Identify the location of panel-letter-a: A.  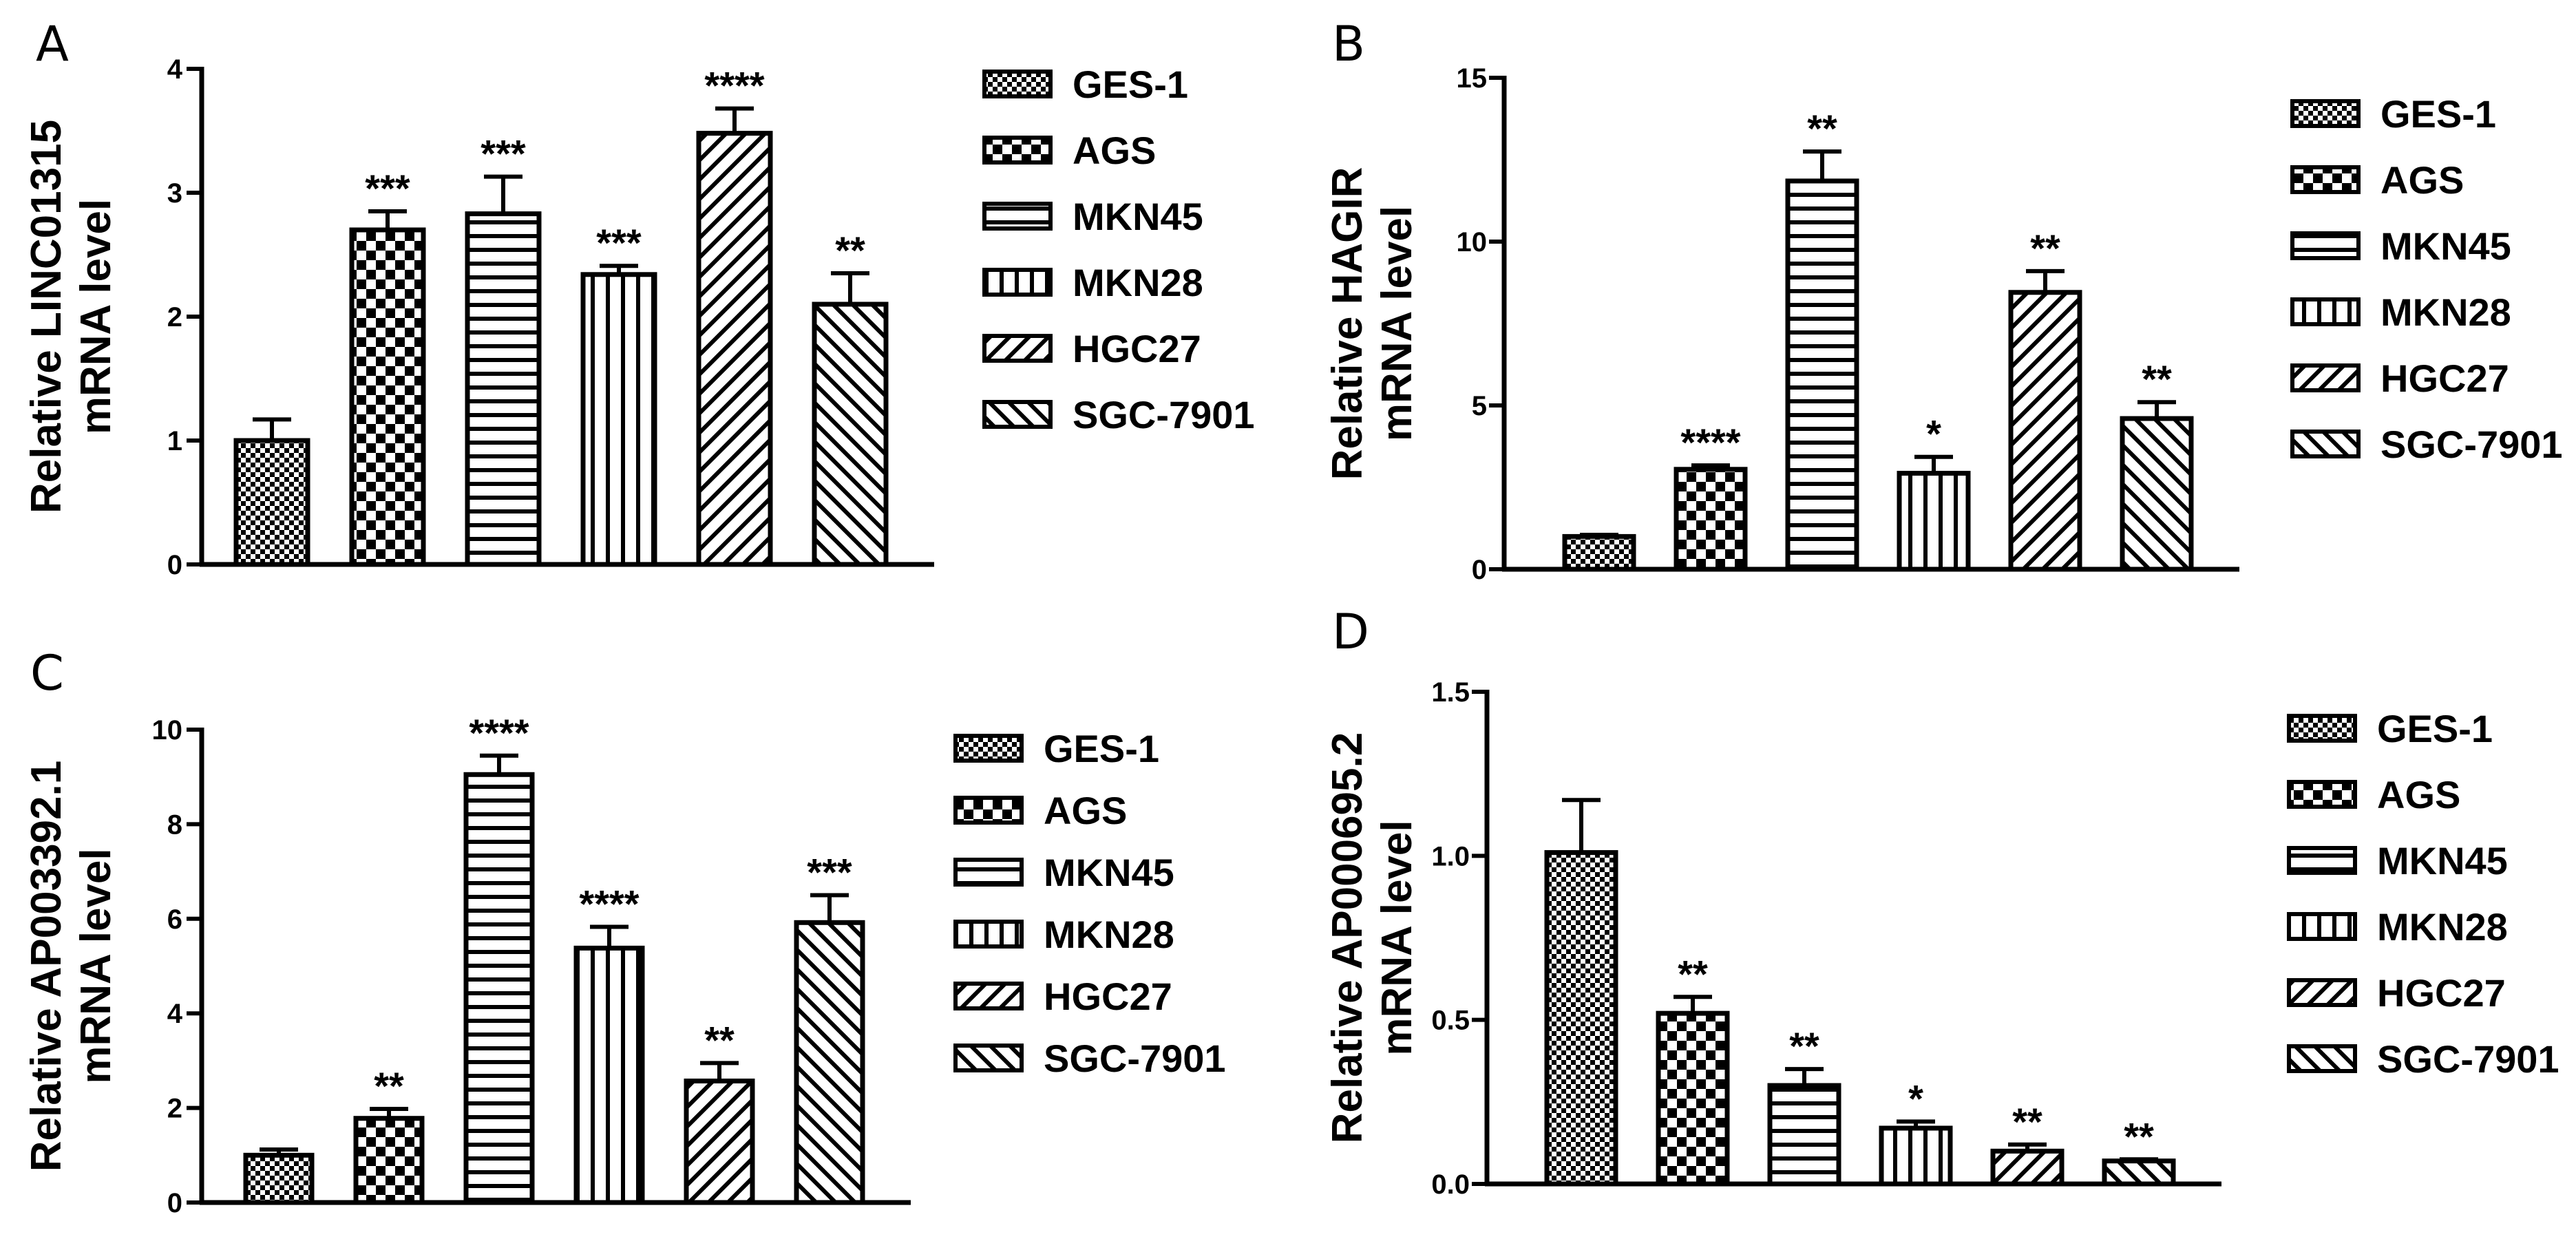
(53, 44).